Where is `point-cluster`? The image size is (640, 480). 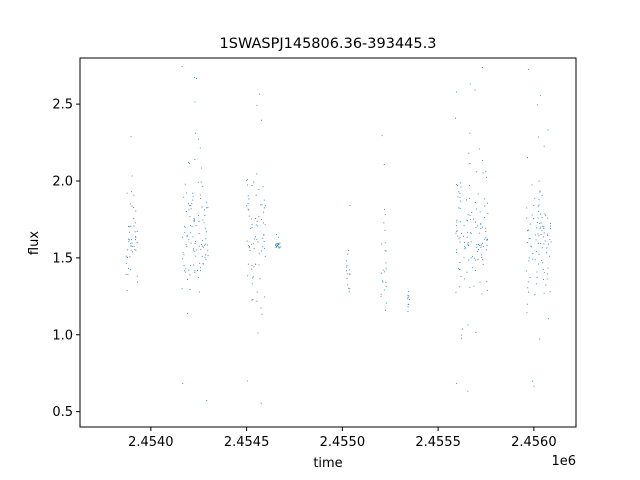
point-cluster is located at coordinates (408, 301).